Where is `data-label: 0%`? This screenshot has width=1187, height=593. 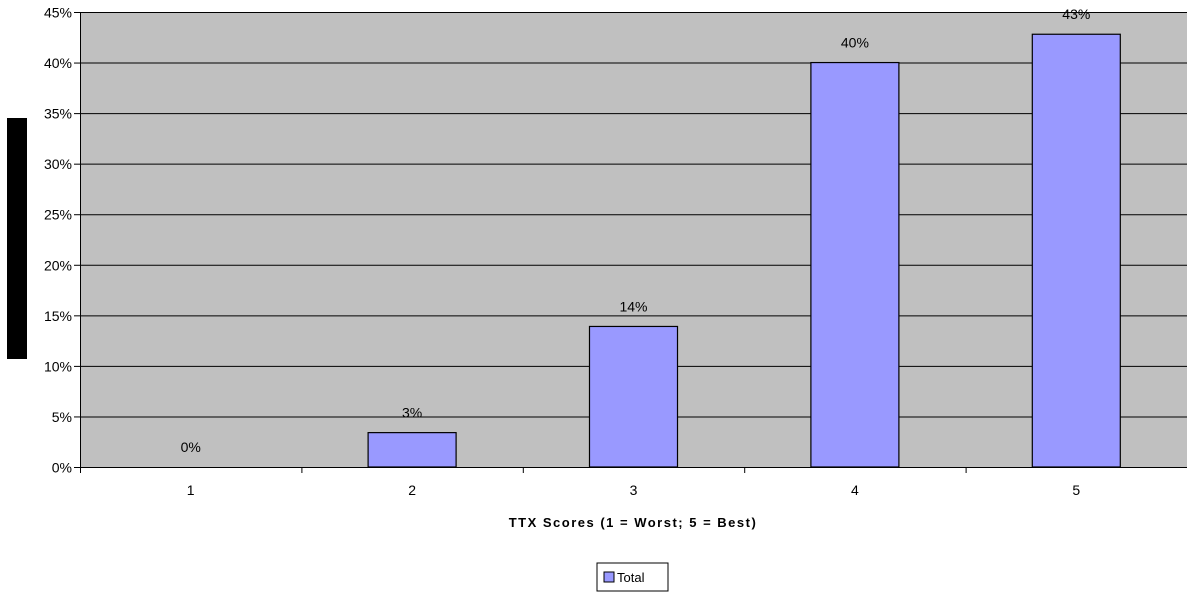
data-label: 0% is located at coordinates (191, 447).